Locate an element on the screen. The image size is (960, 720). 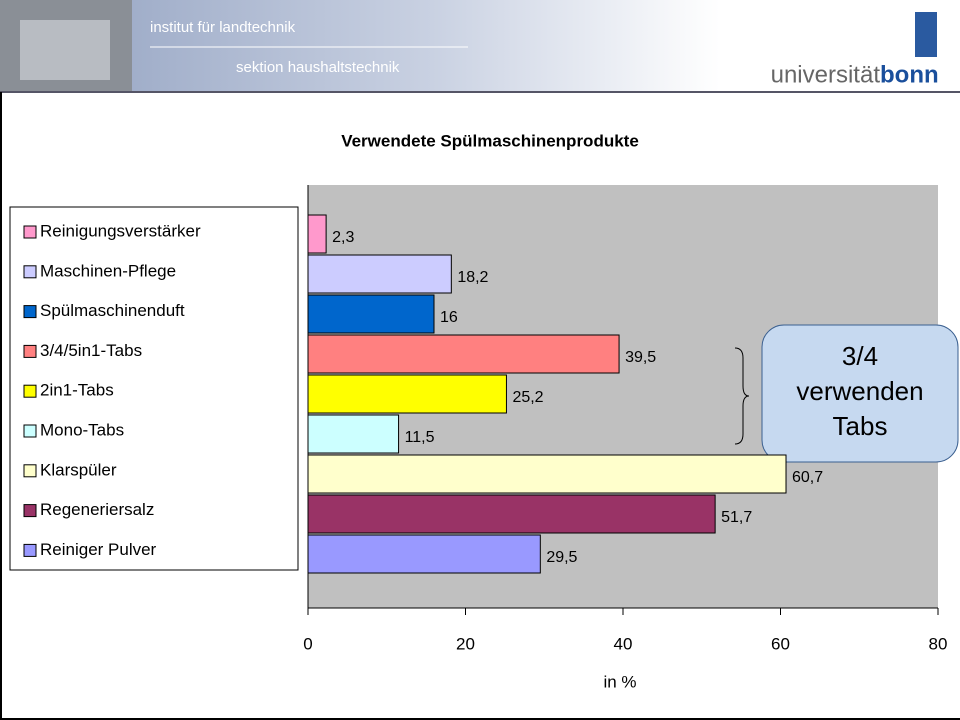
logo-emblem is located at coordinates (926, 34).